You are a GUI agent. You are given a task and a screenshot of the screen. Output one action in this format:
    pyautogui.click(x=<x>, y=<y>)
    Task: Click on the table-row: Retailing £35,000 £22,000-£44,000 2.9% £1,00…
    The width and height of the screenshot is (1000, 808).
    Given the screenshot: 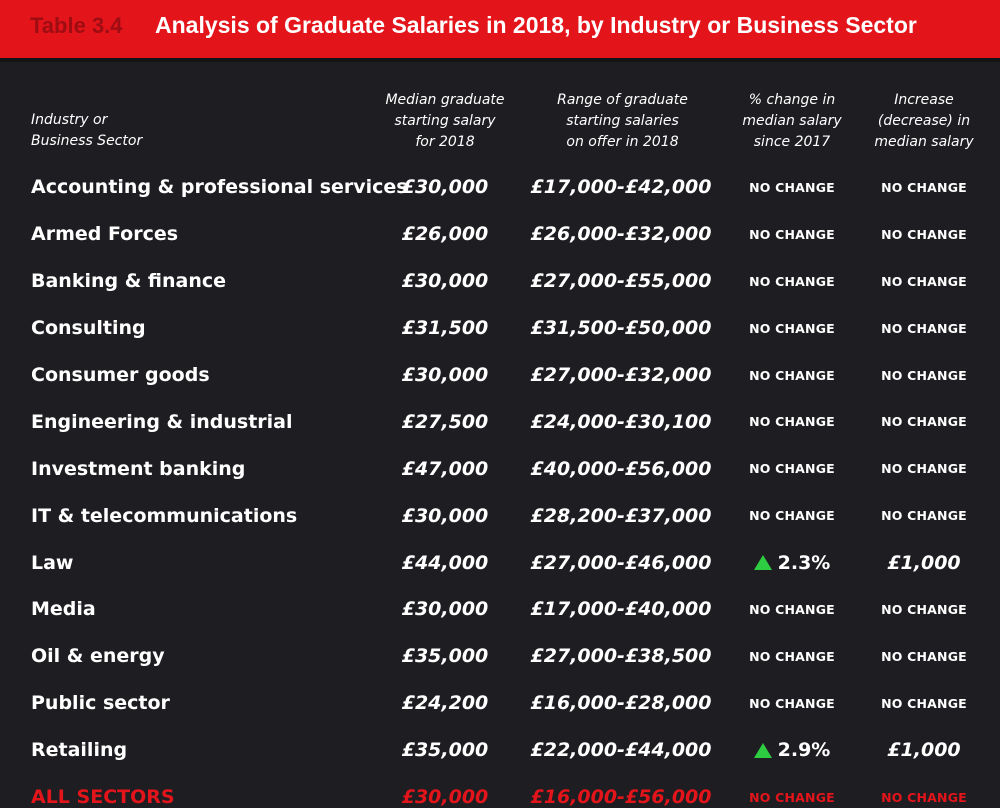 What is the action you would take?
    pyautogui.click(x=500, y=750)
    